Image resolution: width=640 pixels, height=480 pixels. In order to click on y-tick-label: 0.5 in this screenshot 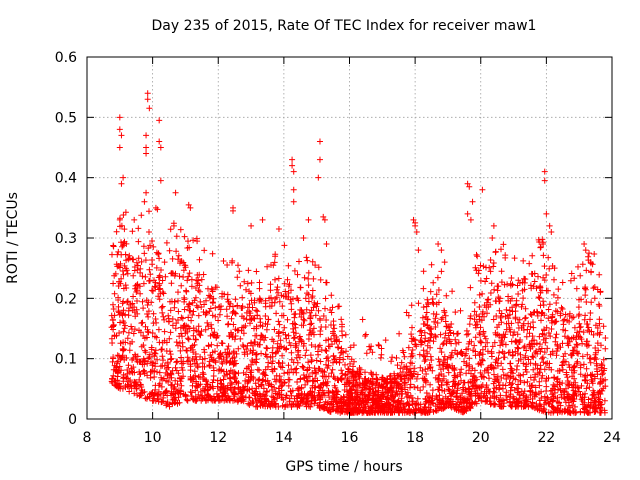, I will do `click(66, 118)`.